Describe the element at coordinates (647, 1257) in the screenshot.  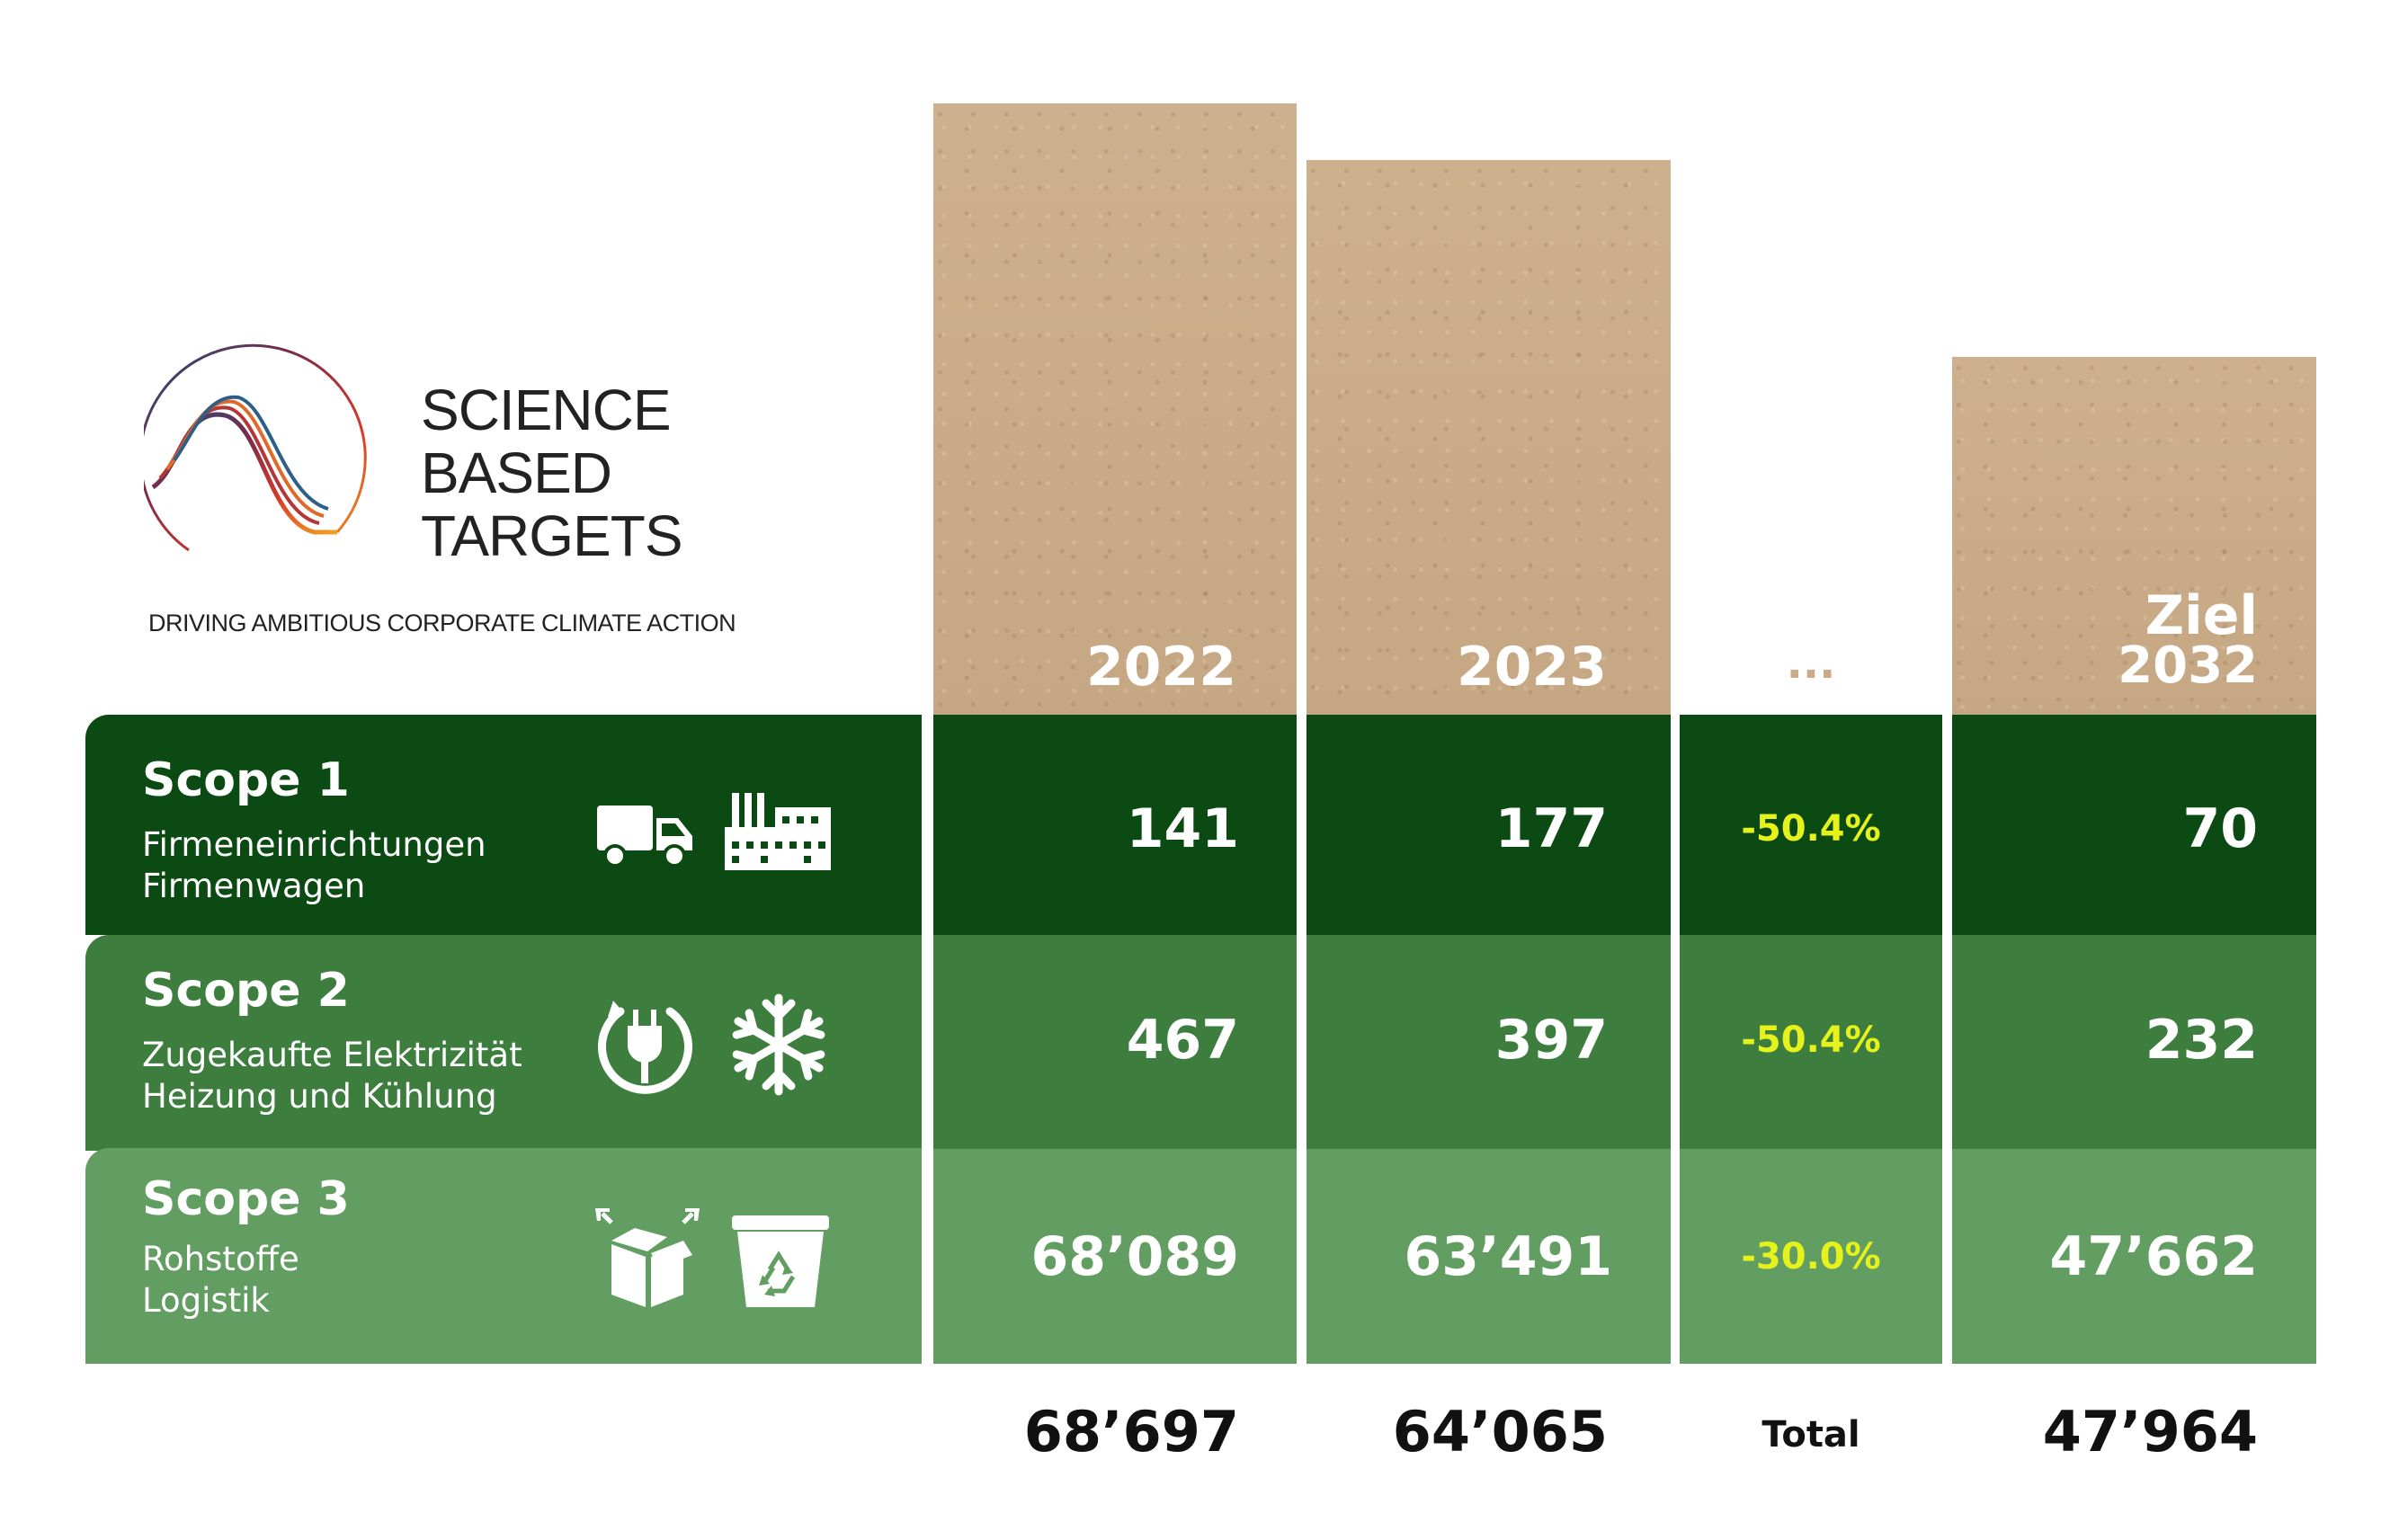
I see `box-icon` at that location.